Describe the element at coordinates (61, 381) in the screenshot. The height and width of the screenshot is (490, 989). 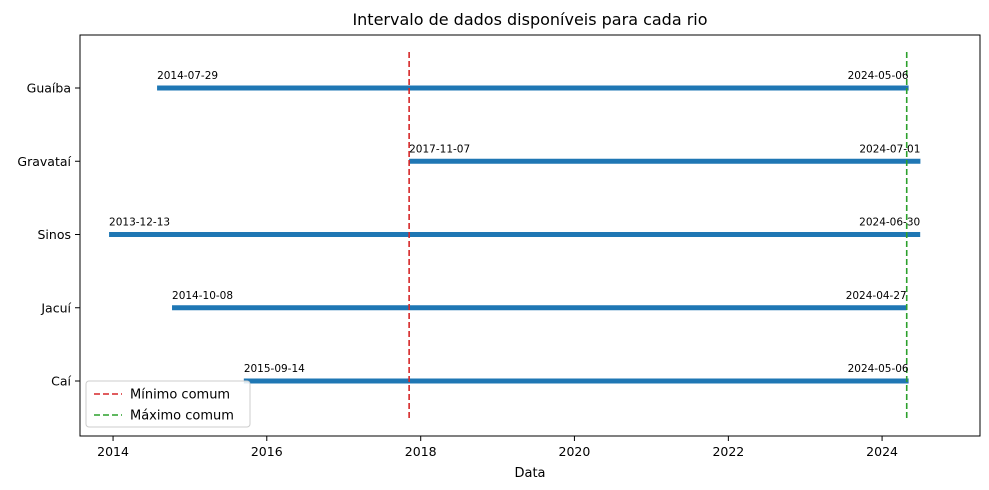
I see `y-tick-label: Caí` at that location.